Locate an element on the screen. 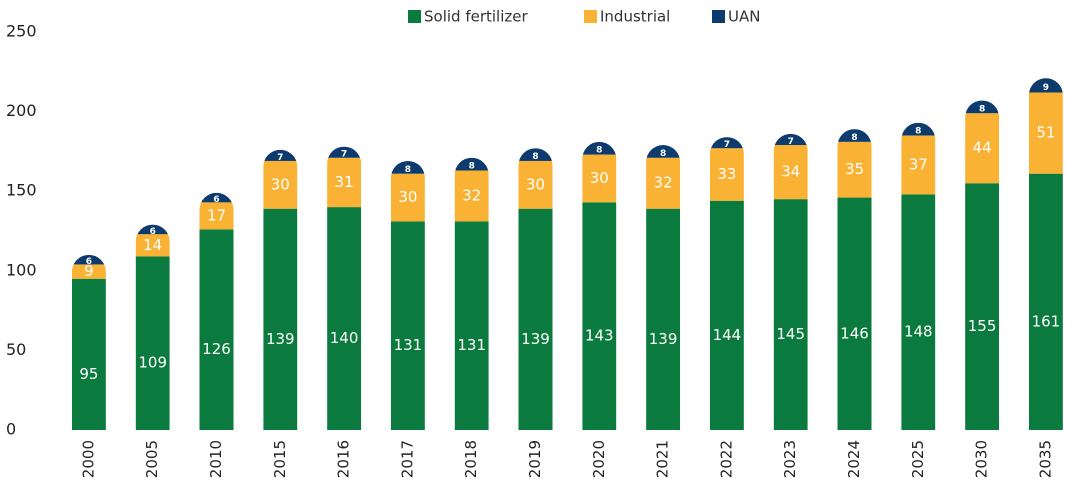  data-label: 44 is located at coordinates (982, 148).